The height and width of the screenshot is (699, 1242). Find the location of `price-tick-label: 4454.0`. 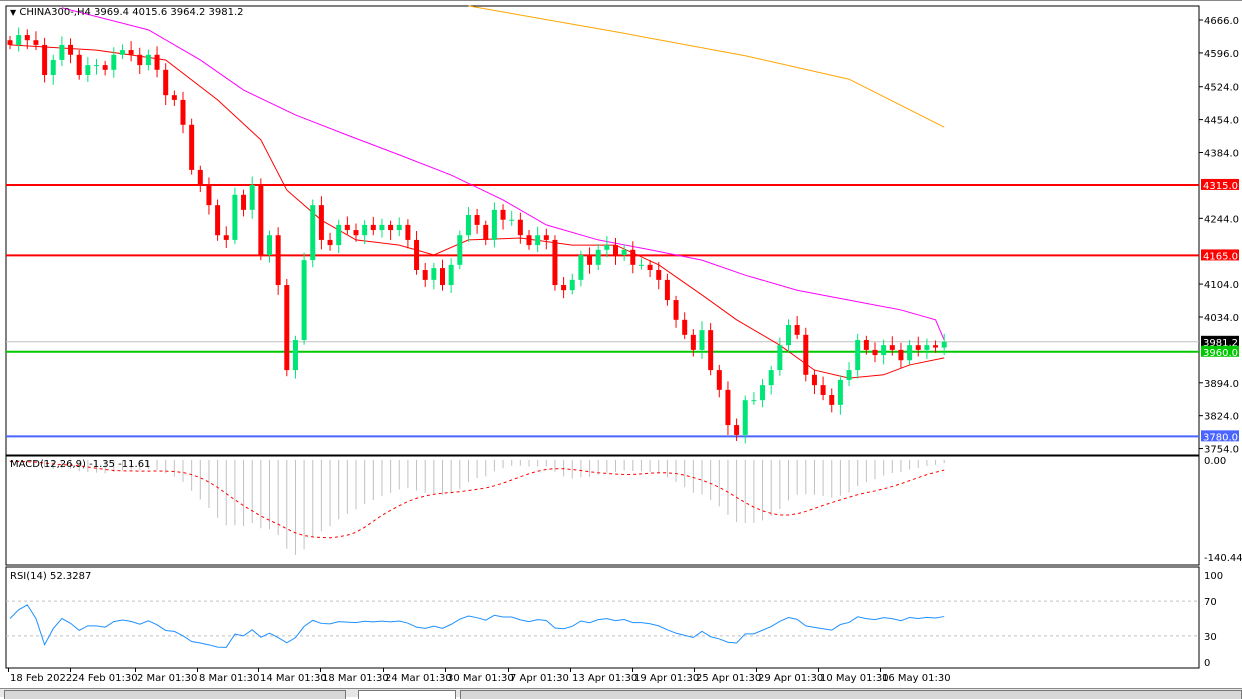

price-tick-label: 4454.0 is located at coordinates (1221, 121).